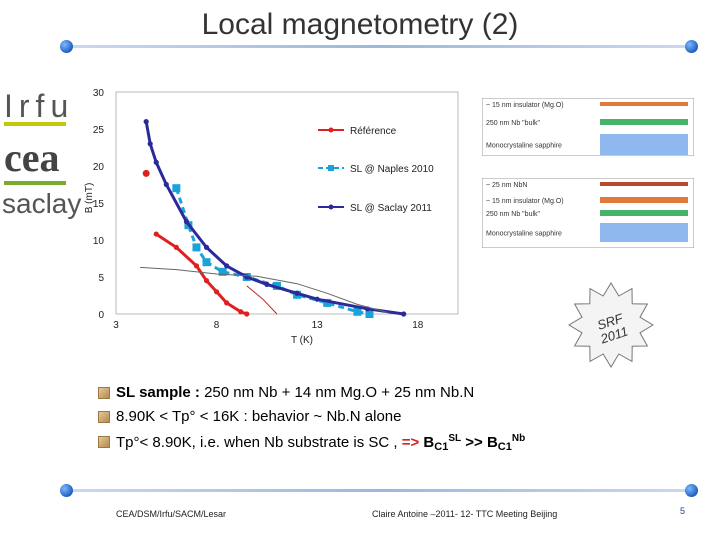 Image resolution: width=720 pixels, height=540 pixels. What do you see at coordinates (101, 278) in the screenshot?
I see `y-tick-label: 5` at bounding box center [101, 278].